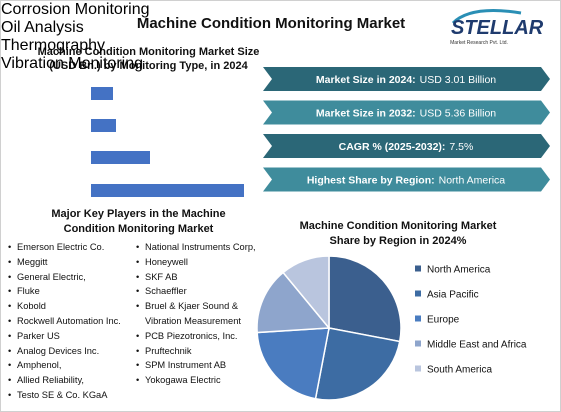 The image size is (561, 412). What do you see at coordinates (201, 351) in the screenshot?
I see `player: Pruftechnik` at bounding box center [201, 351].